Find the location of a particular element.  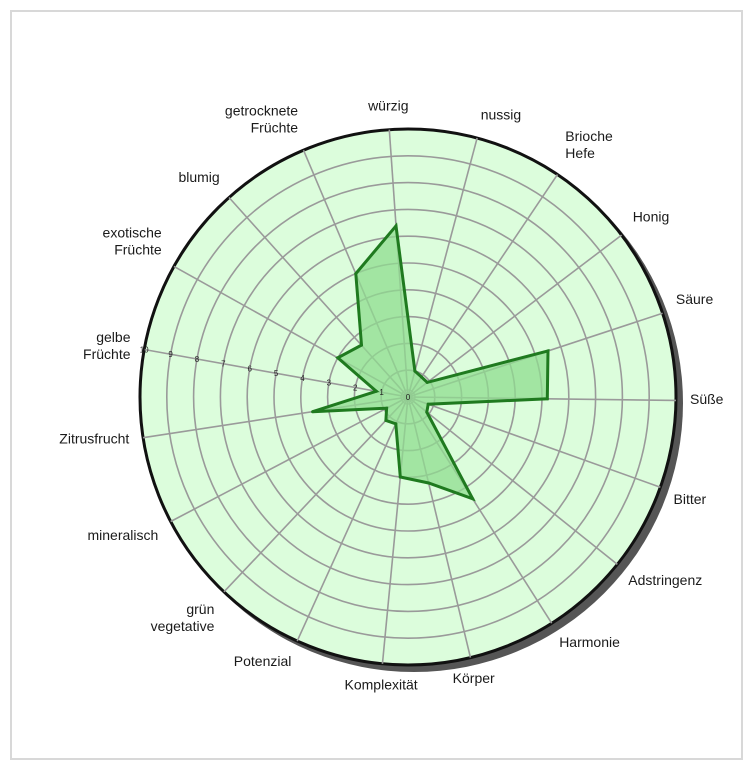

axis-label: Adstringenz is located at coordinates (665, 580).